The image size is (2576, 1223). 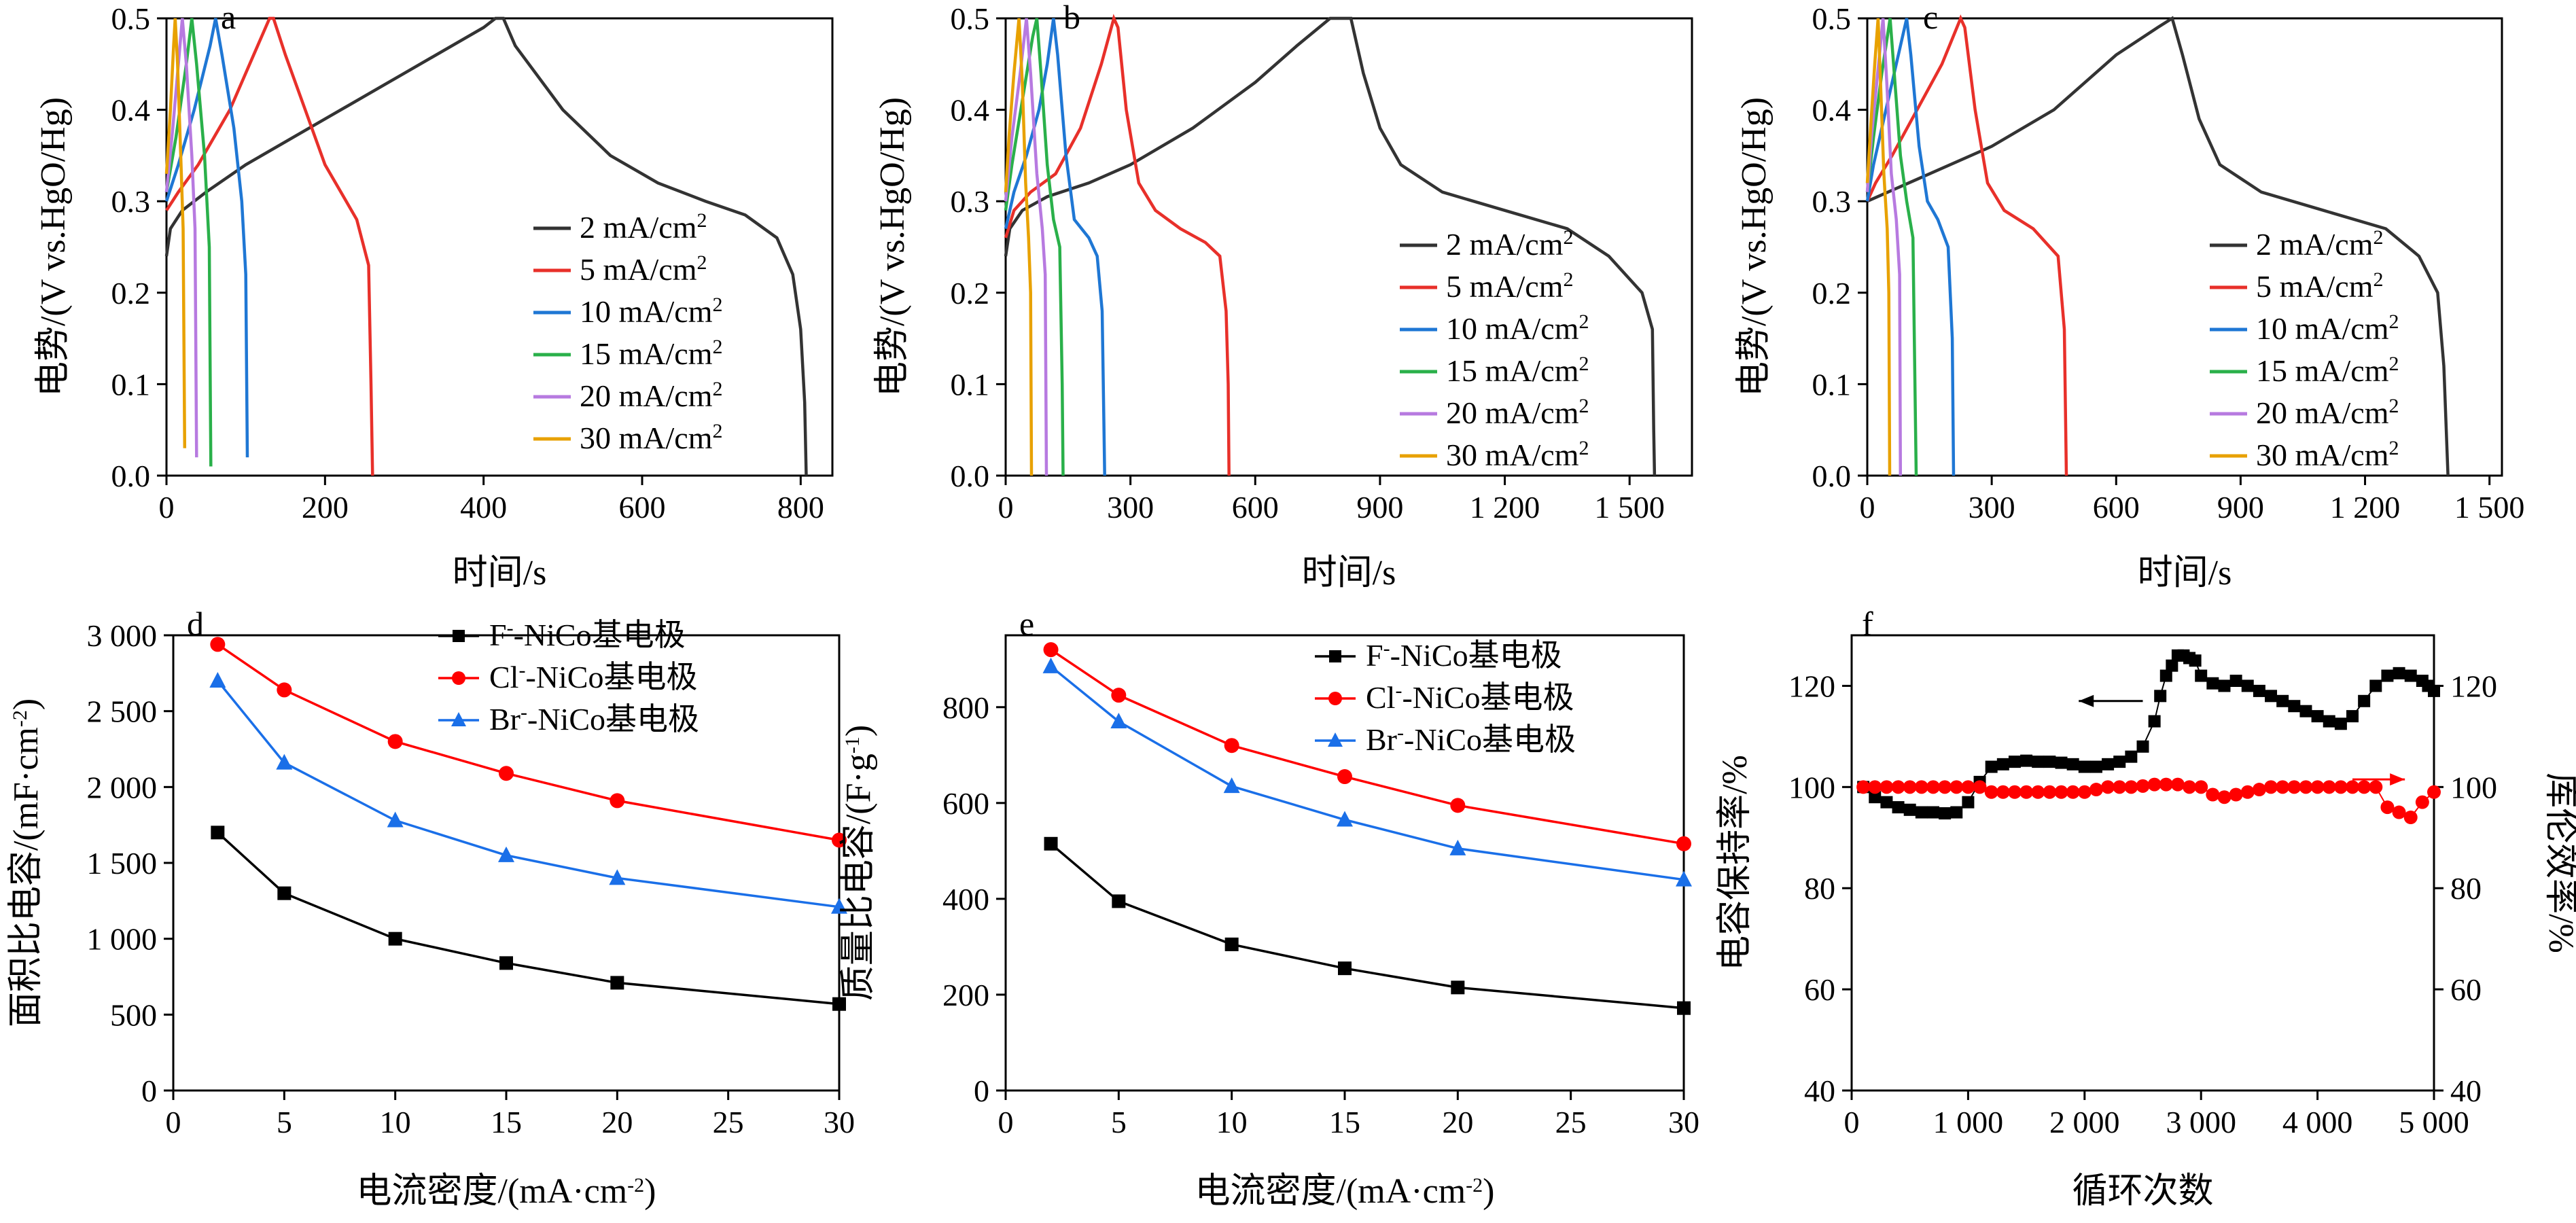 What do you see at coordinates (970, 201) in the screenshot?
I see `y-tick-label: 0.3` at bounding box center [970, 201].